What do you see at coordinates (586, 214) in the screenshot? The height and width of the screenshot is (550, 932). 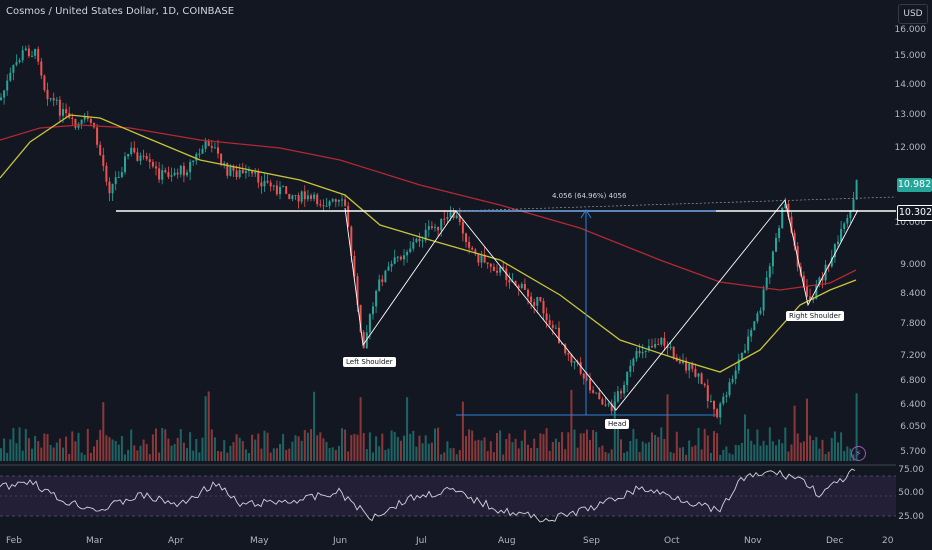 I see `measure-arrowhead` at bounding box center [586, 214].